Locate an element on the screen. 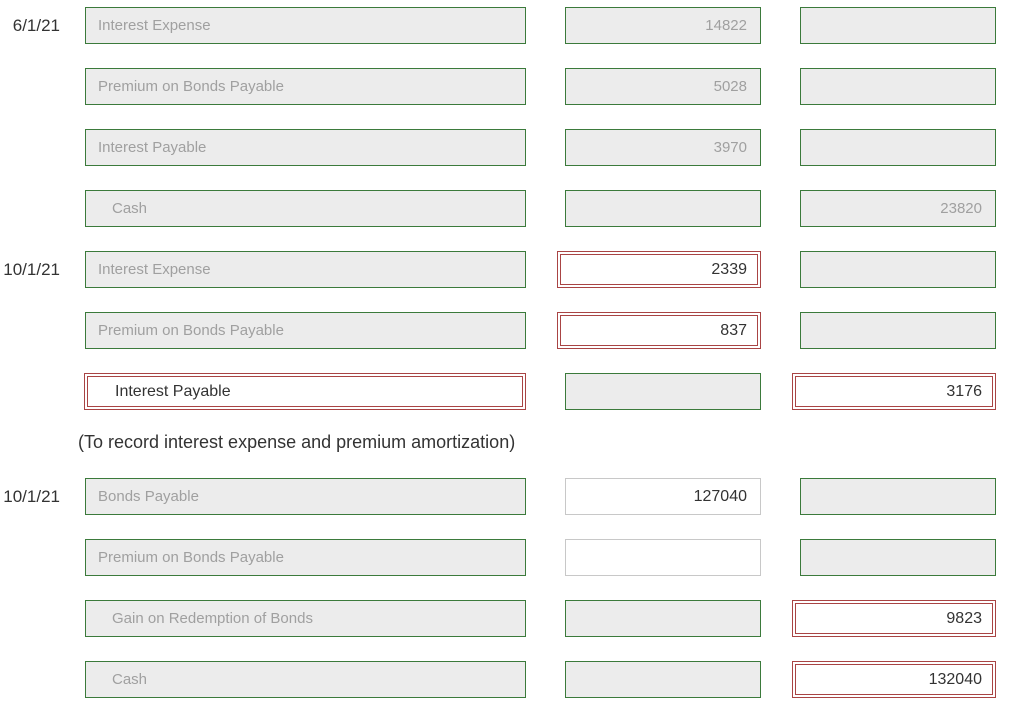 The image size is (1024, 715). debit-field-text: 14822 is located at coordinates (726, 25).